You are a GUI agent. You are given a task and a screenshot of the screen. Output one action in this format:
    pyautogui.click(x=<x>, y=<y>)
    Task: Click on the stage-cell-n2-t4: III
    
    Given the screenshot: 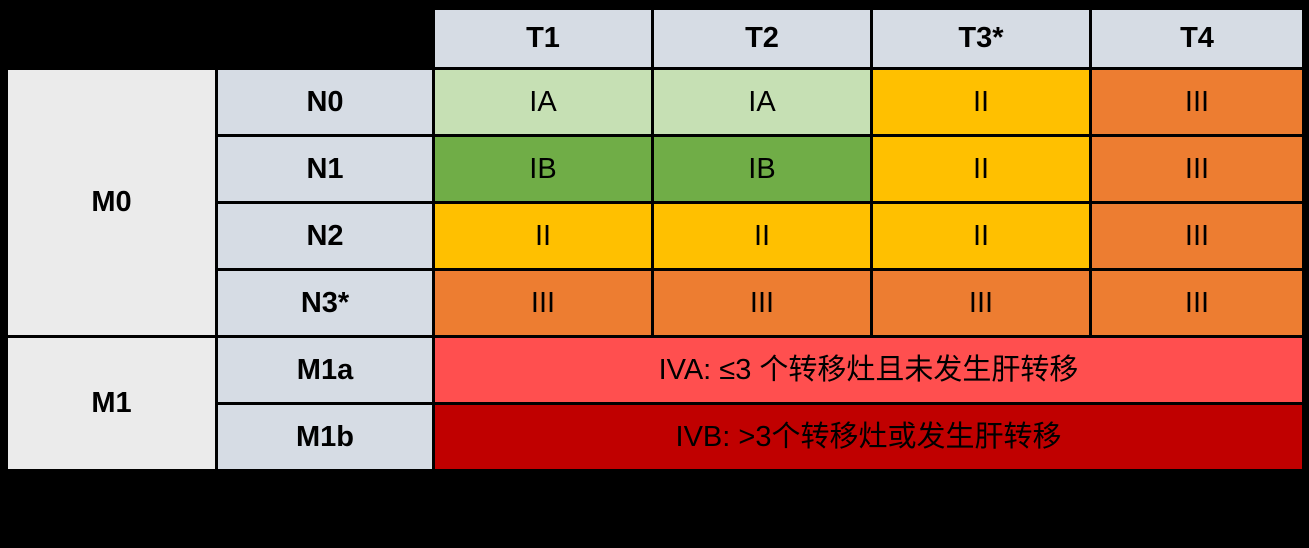 What is the action you would take?
    pyautogui.click(x=1197, y=236)
    